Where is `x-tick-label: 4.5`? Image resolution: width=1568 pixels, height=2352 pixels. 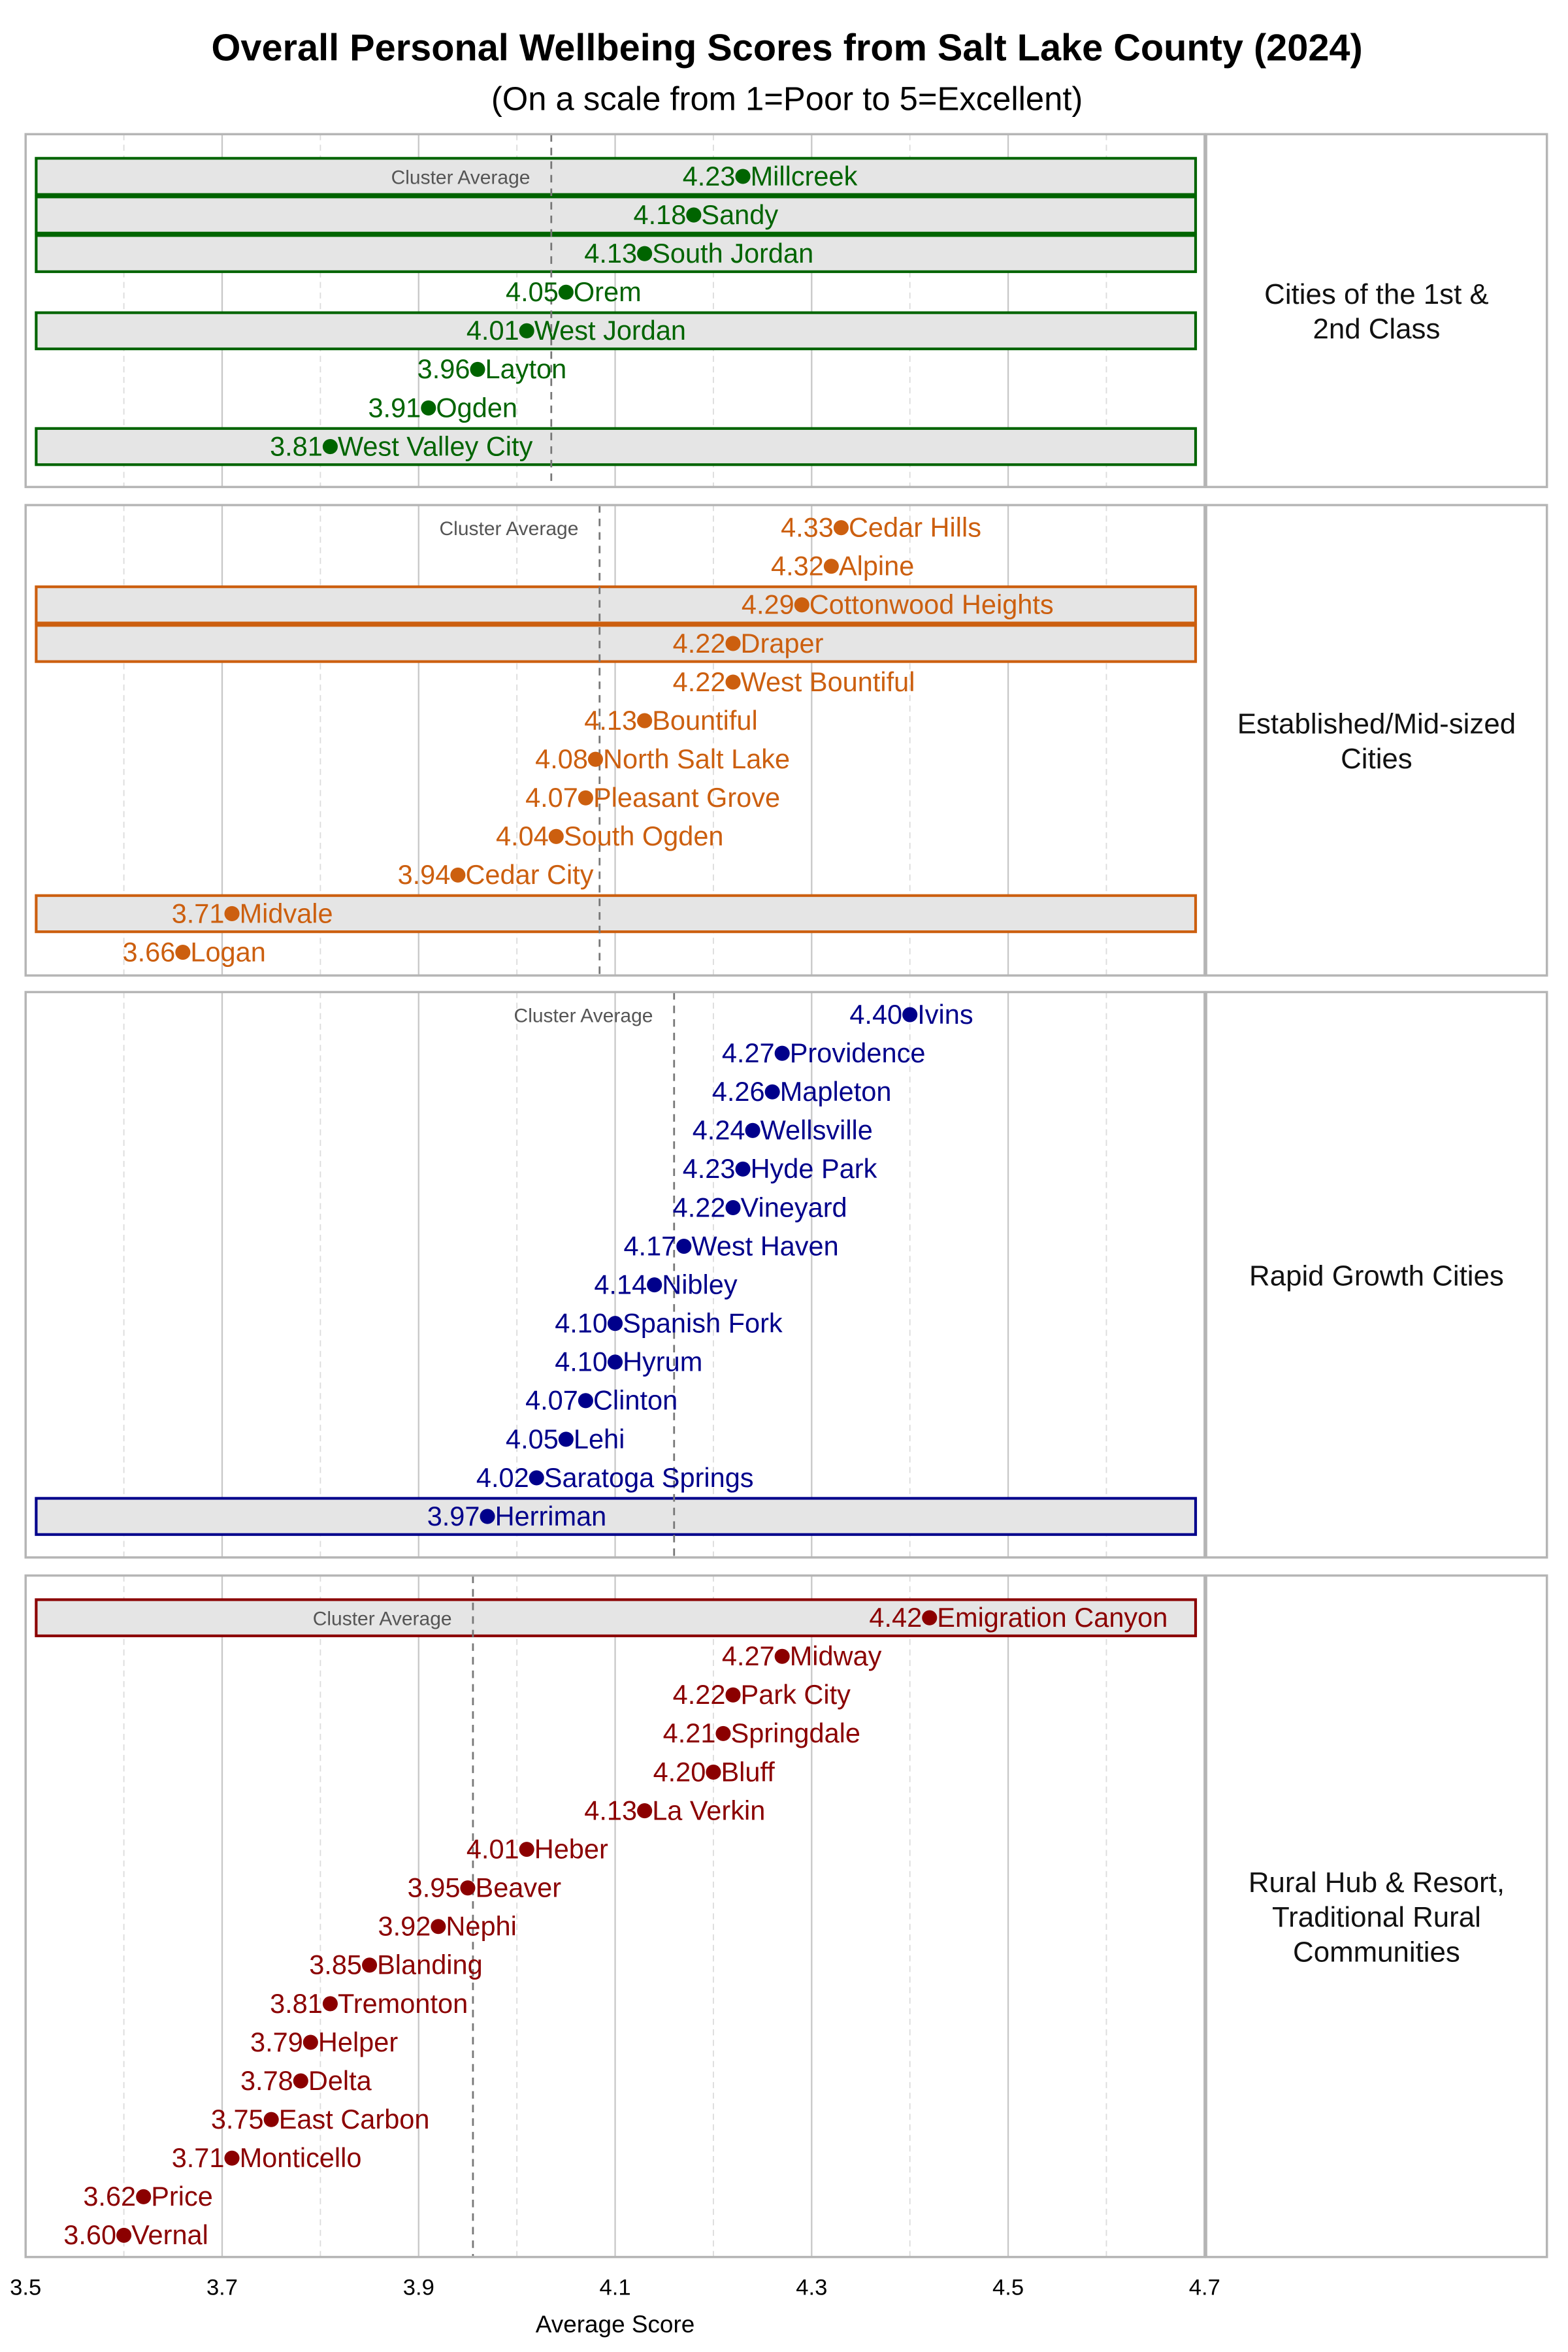
x-tick-label: 4.5 is located at coordinates (1008, 2287).